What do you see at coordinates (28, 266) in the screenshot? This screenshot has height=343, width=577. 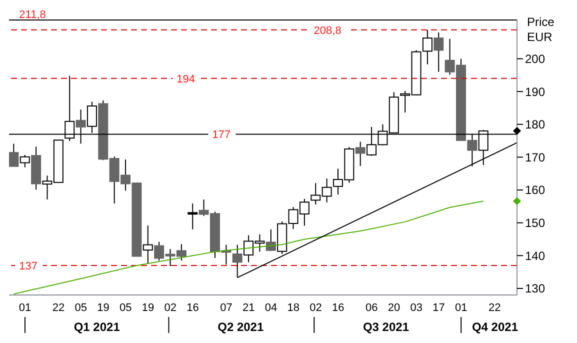 I see `ref-line-label: 137` at bounding box center [28, 266].